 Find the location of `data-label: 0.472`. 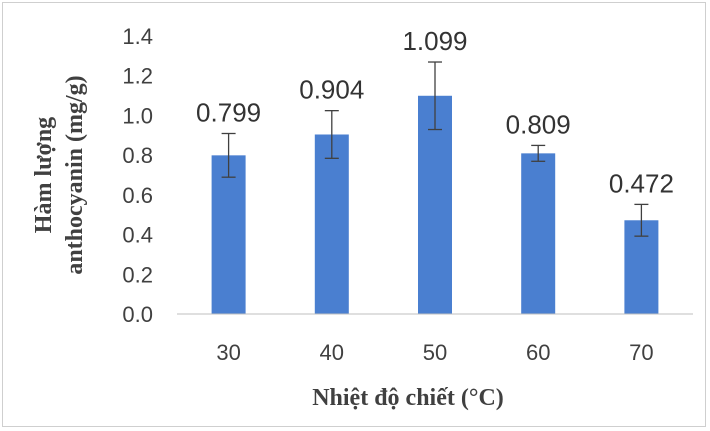

data-label: 0.472 is located at coordinates (641, 183).